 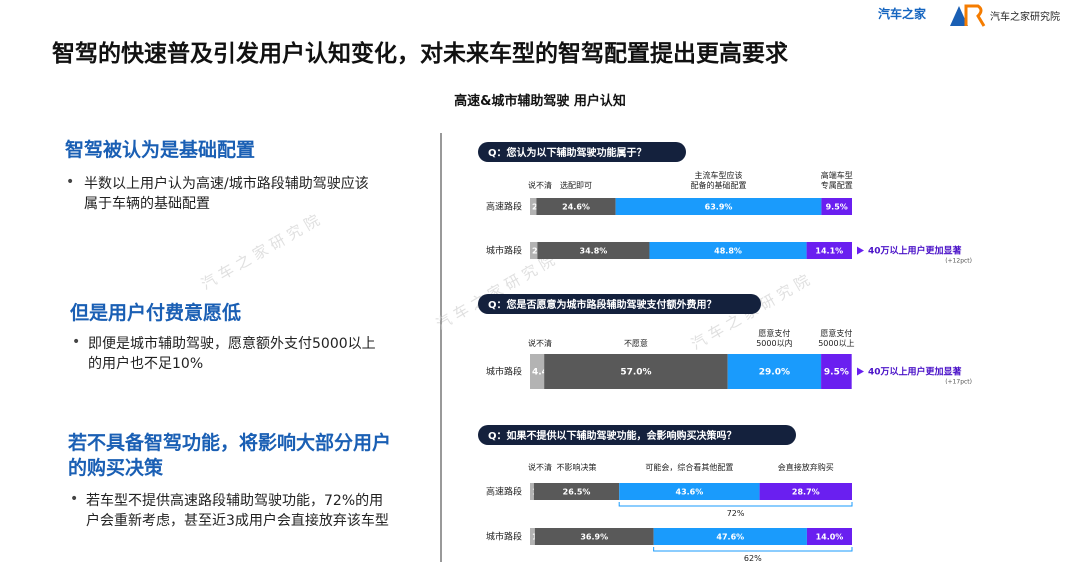 What do you see at coordinates (1025, 16) in the screenshot?
I see `logo-institute: 汽车之家研究院` at bounding box center [1025, 16].